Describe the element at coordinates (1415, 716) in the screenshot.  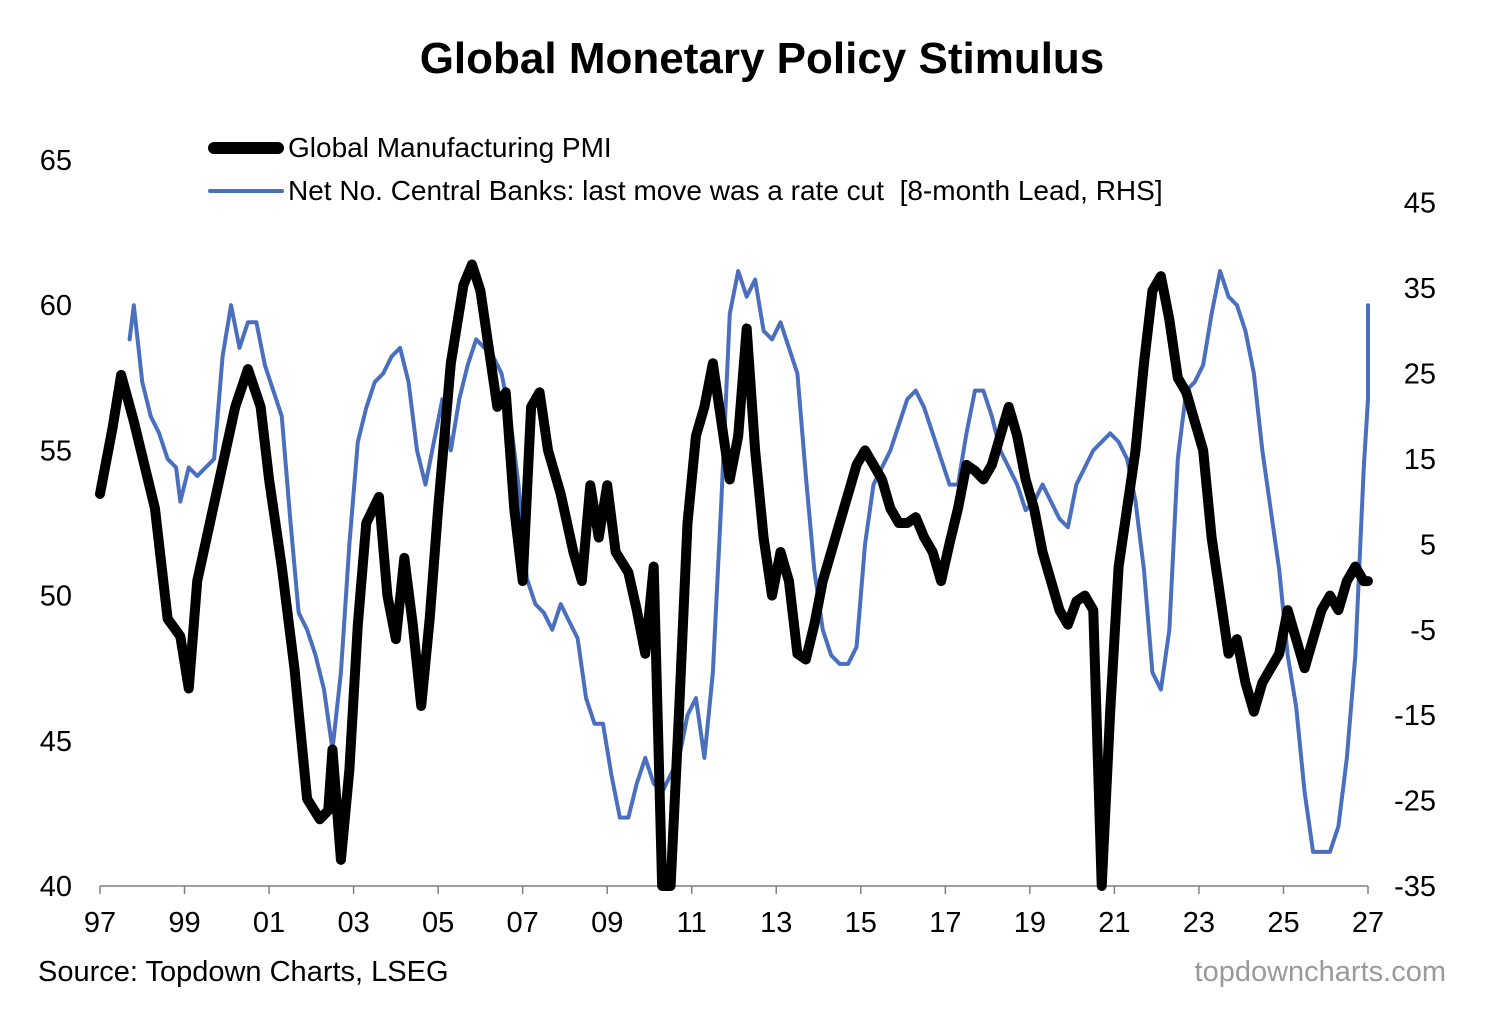
I see `right-y-tick-label: -15` at that location.